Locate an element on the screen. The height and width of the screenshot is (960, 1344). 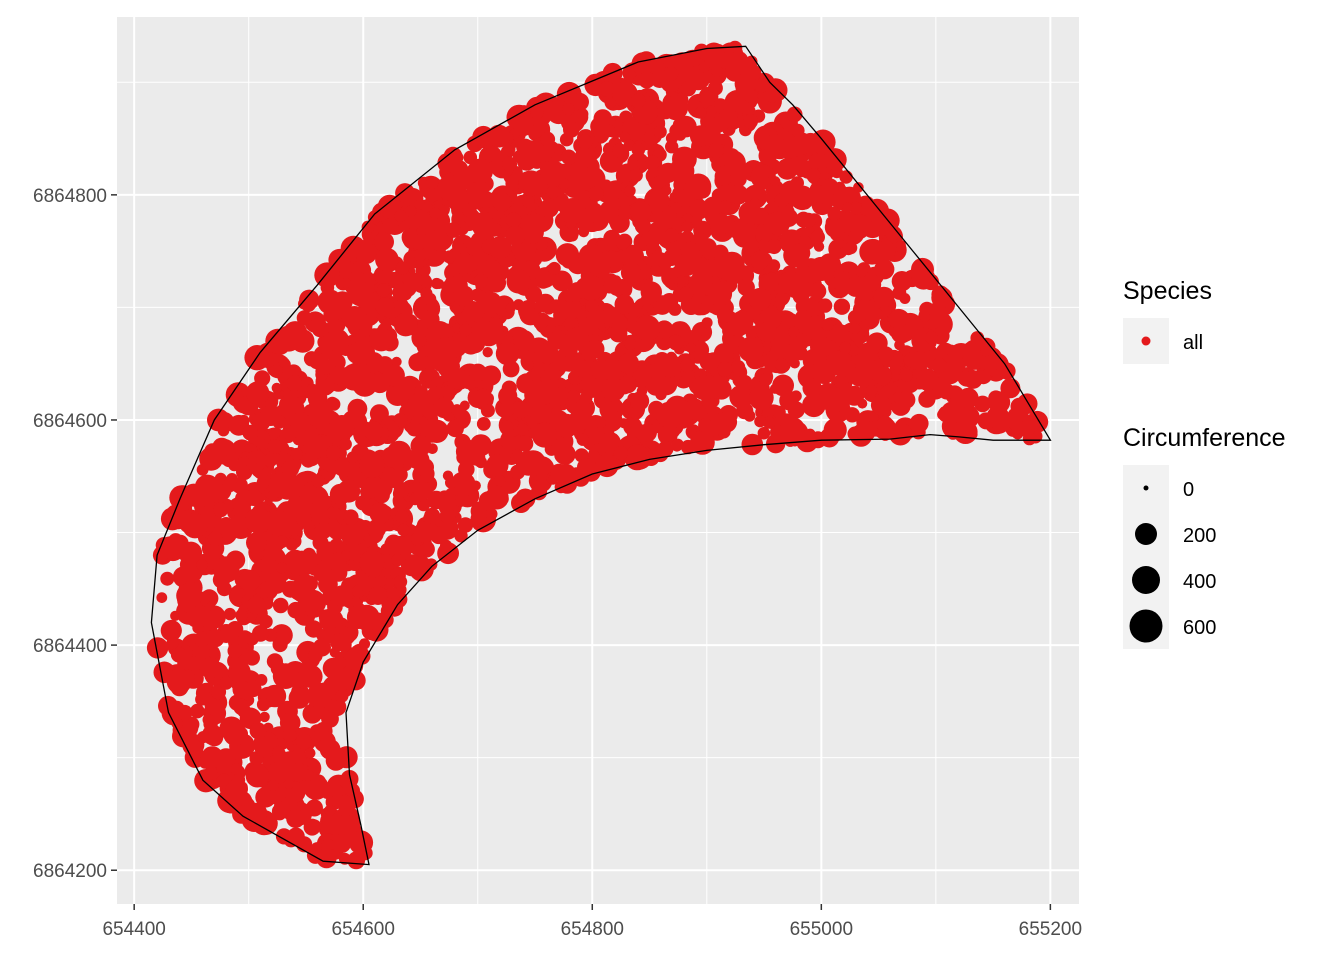
y-axis: 6864200 6864400 6864600 6864800 is located at coordinates (75, 534).